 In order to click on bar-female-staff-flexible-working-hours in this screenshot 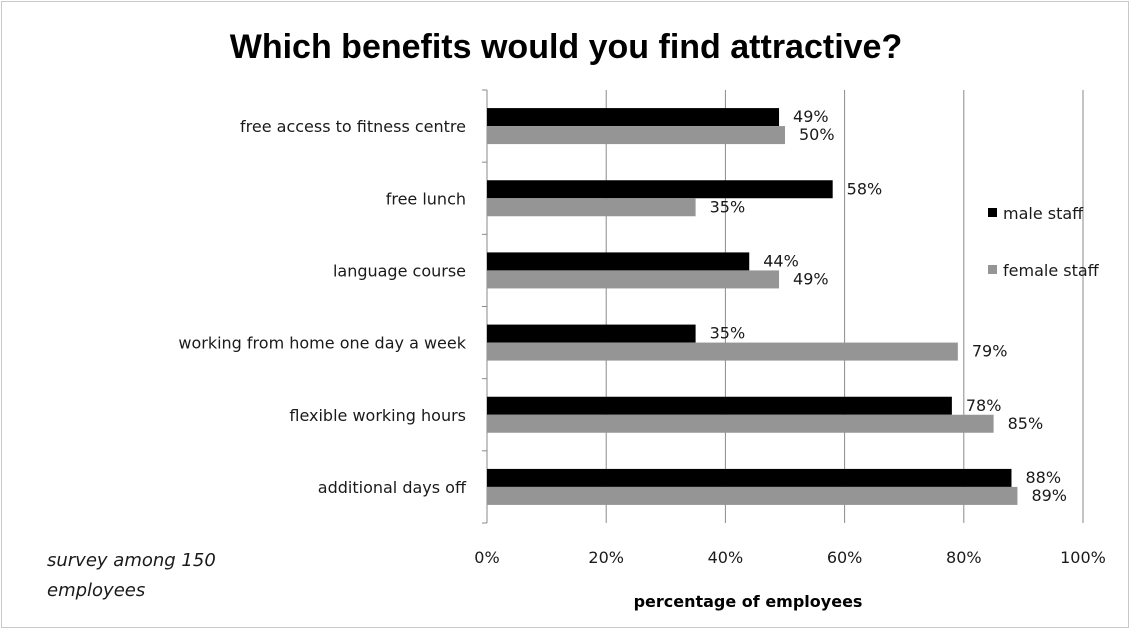, I will do `click(740, 423)`.